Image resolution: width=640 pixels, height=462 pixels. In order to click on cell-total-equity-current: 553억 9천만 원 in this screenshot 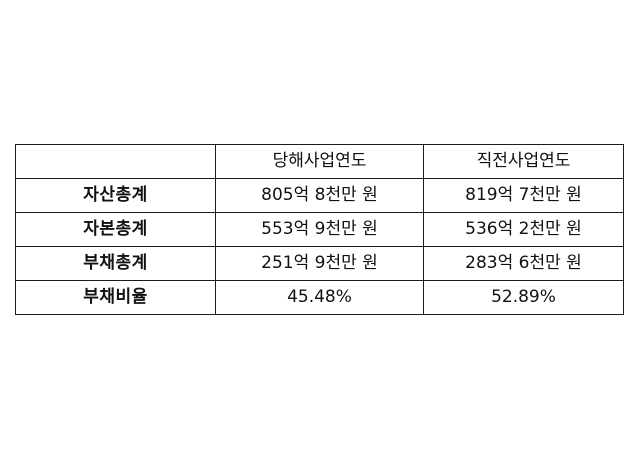, I will do `click(319, 229)`.